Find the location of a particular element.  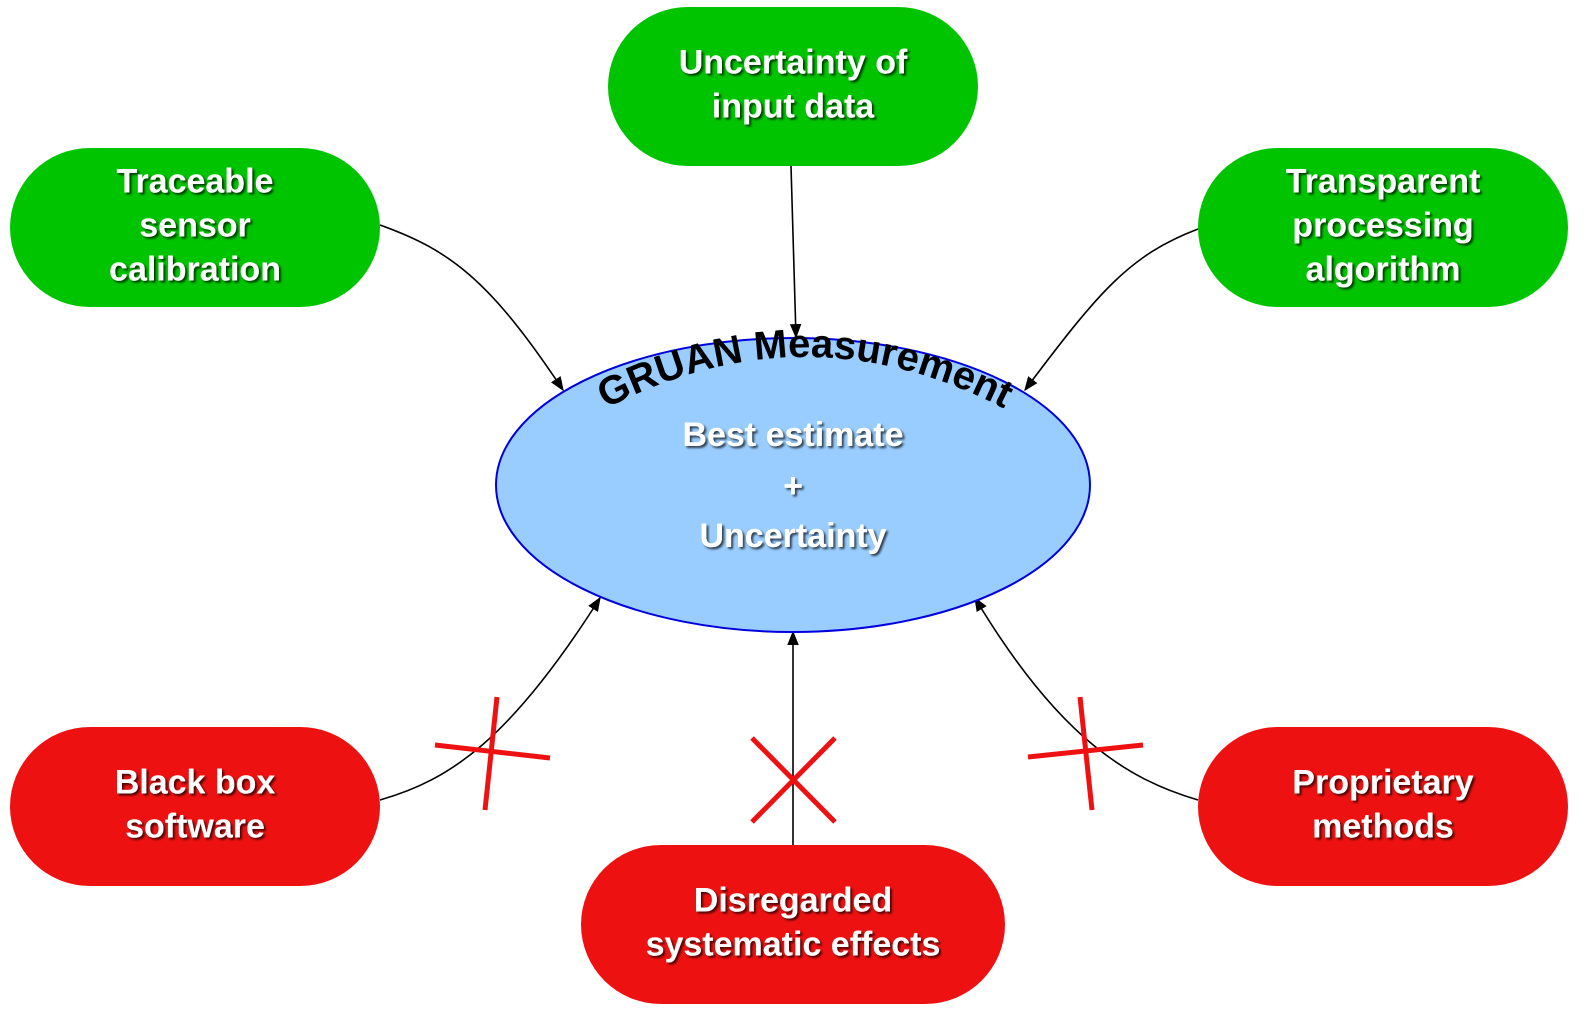

node-label: software is located at coordinates (195, 826).